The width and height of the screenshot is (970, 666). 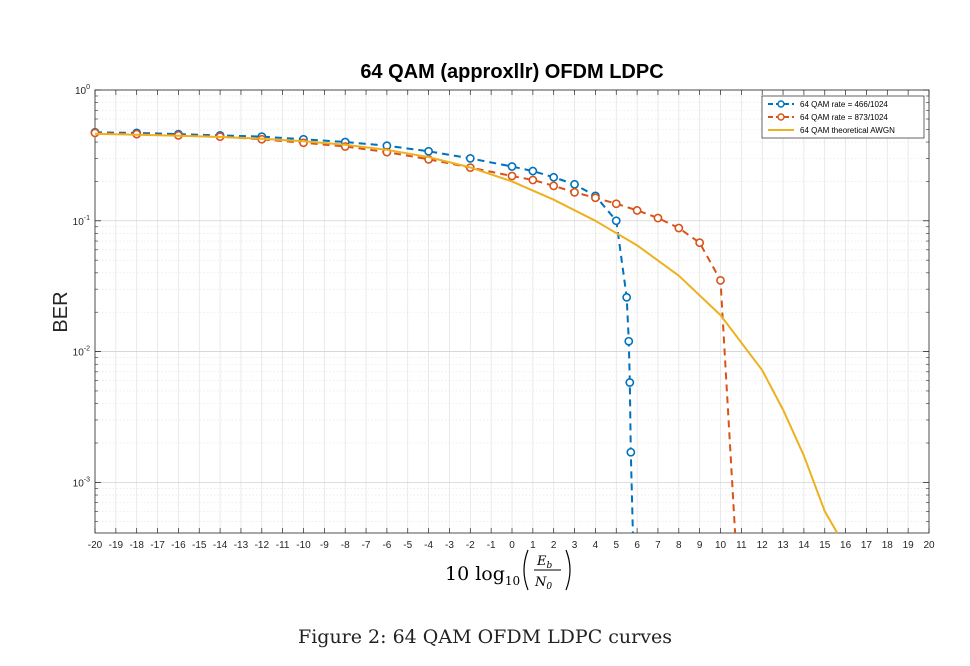 What do you see at coordinates (386, 545) in the screenshot?
I see `x-tick-label: -6` at bounding box center [386, 545].